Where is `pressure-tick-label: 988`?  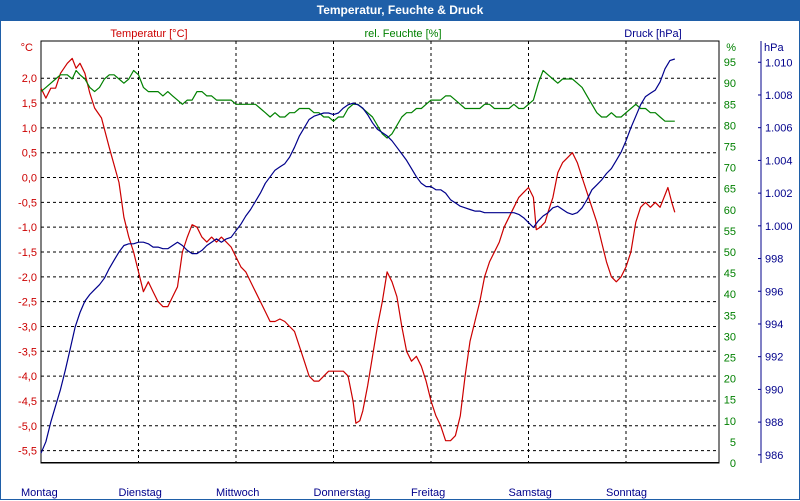 pressure-tick-label: 988 is located at coordinates (774, 423).